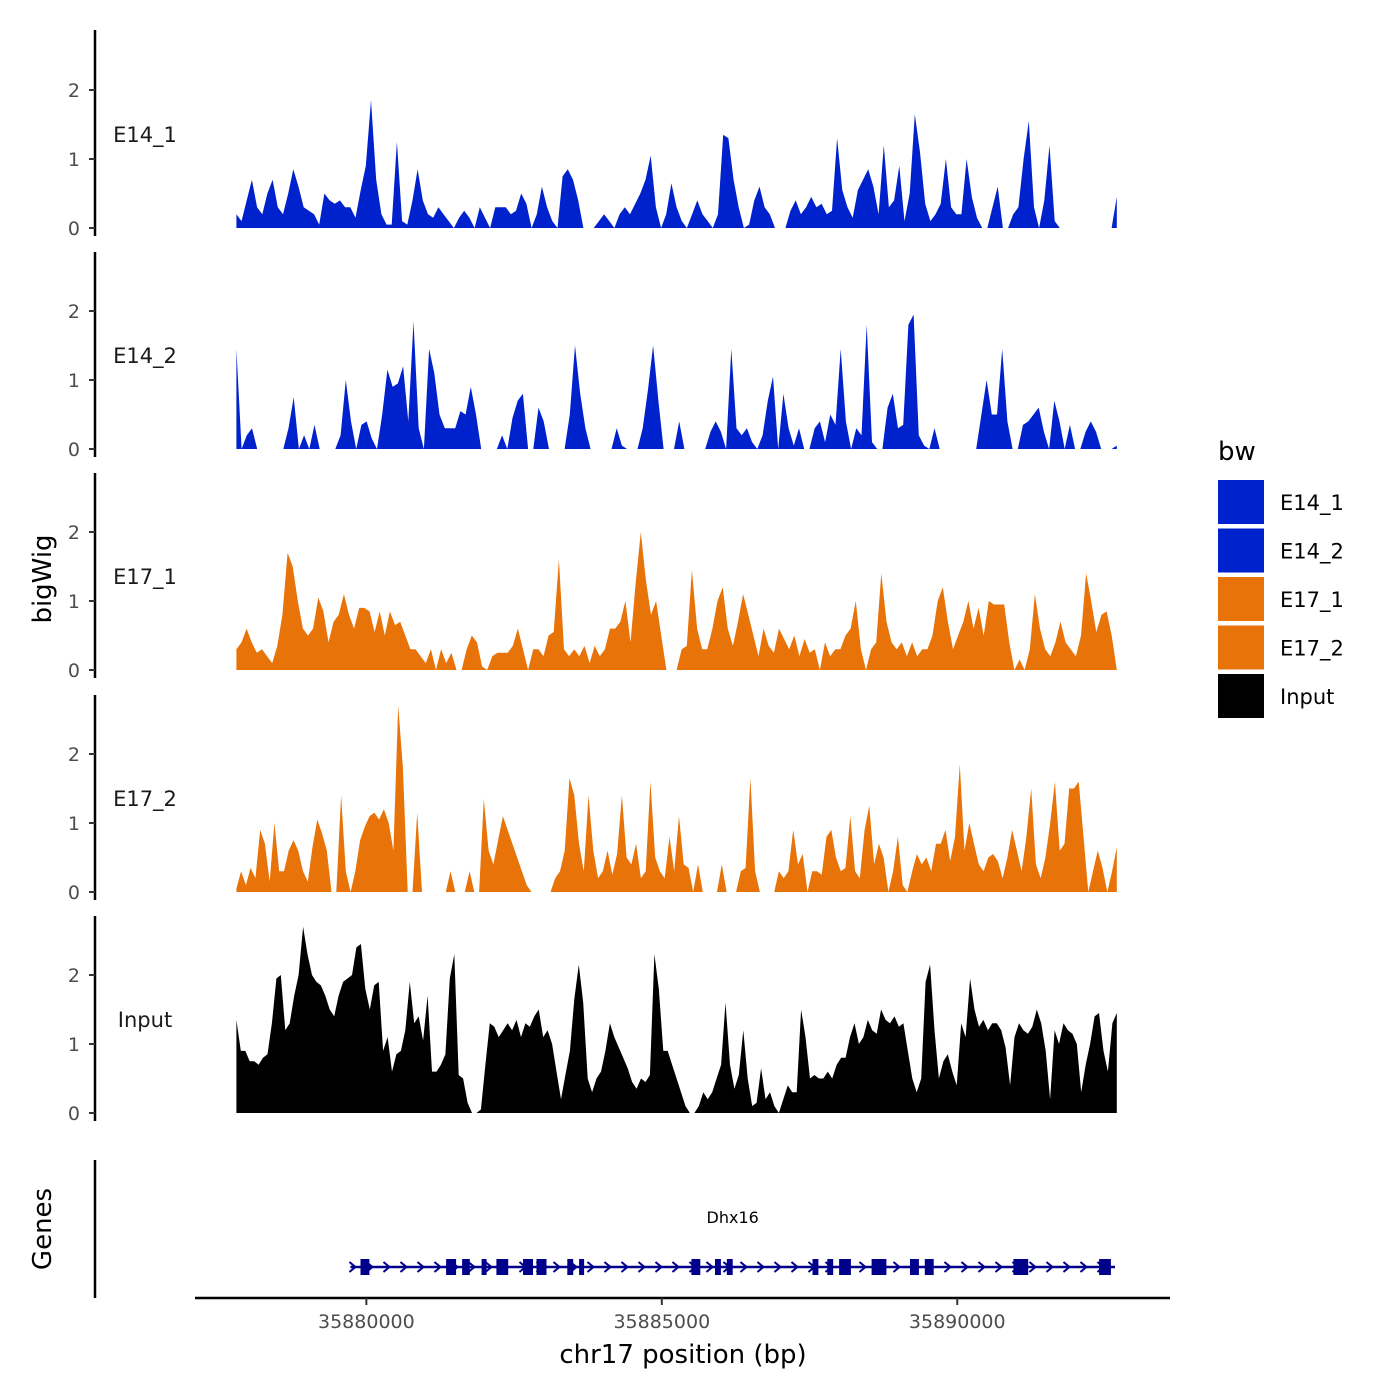  What do you see at coordinates (145, 799) in the screenshot?
I see `track-label: E17_2` at bounding box center [145, 799].